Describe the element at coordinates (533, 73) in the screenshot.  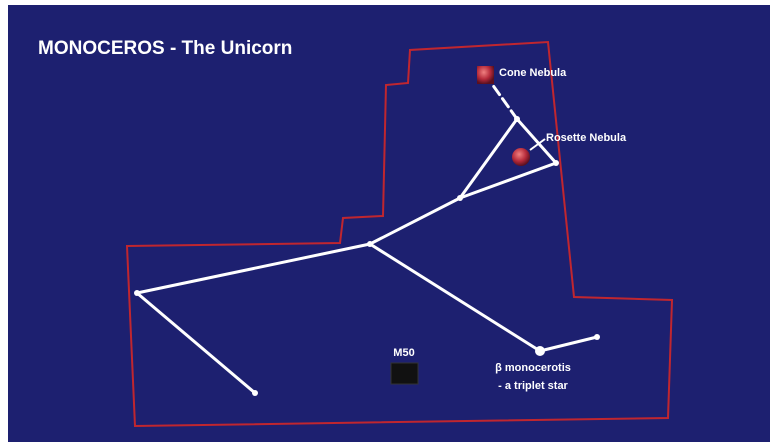
I see `cone-label: Cone Nebula` at that location.